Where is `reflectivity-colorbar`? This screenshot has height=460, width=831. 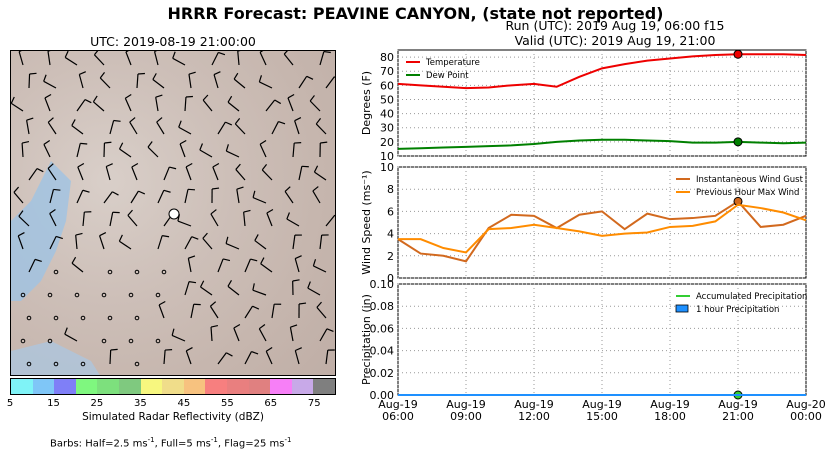 reflectivity-colorbar is located at coordinates (173, 386).